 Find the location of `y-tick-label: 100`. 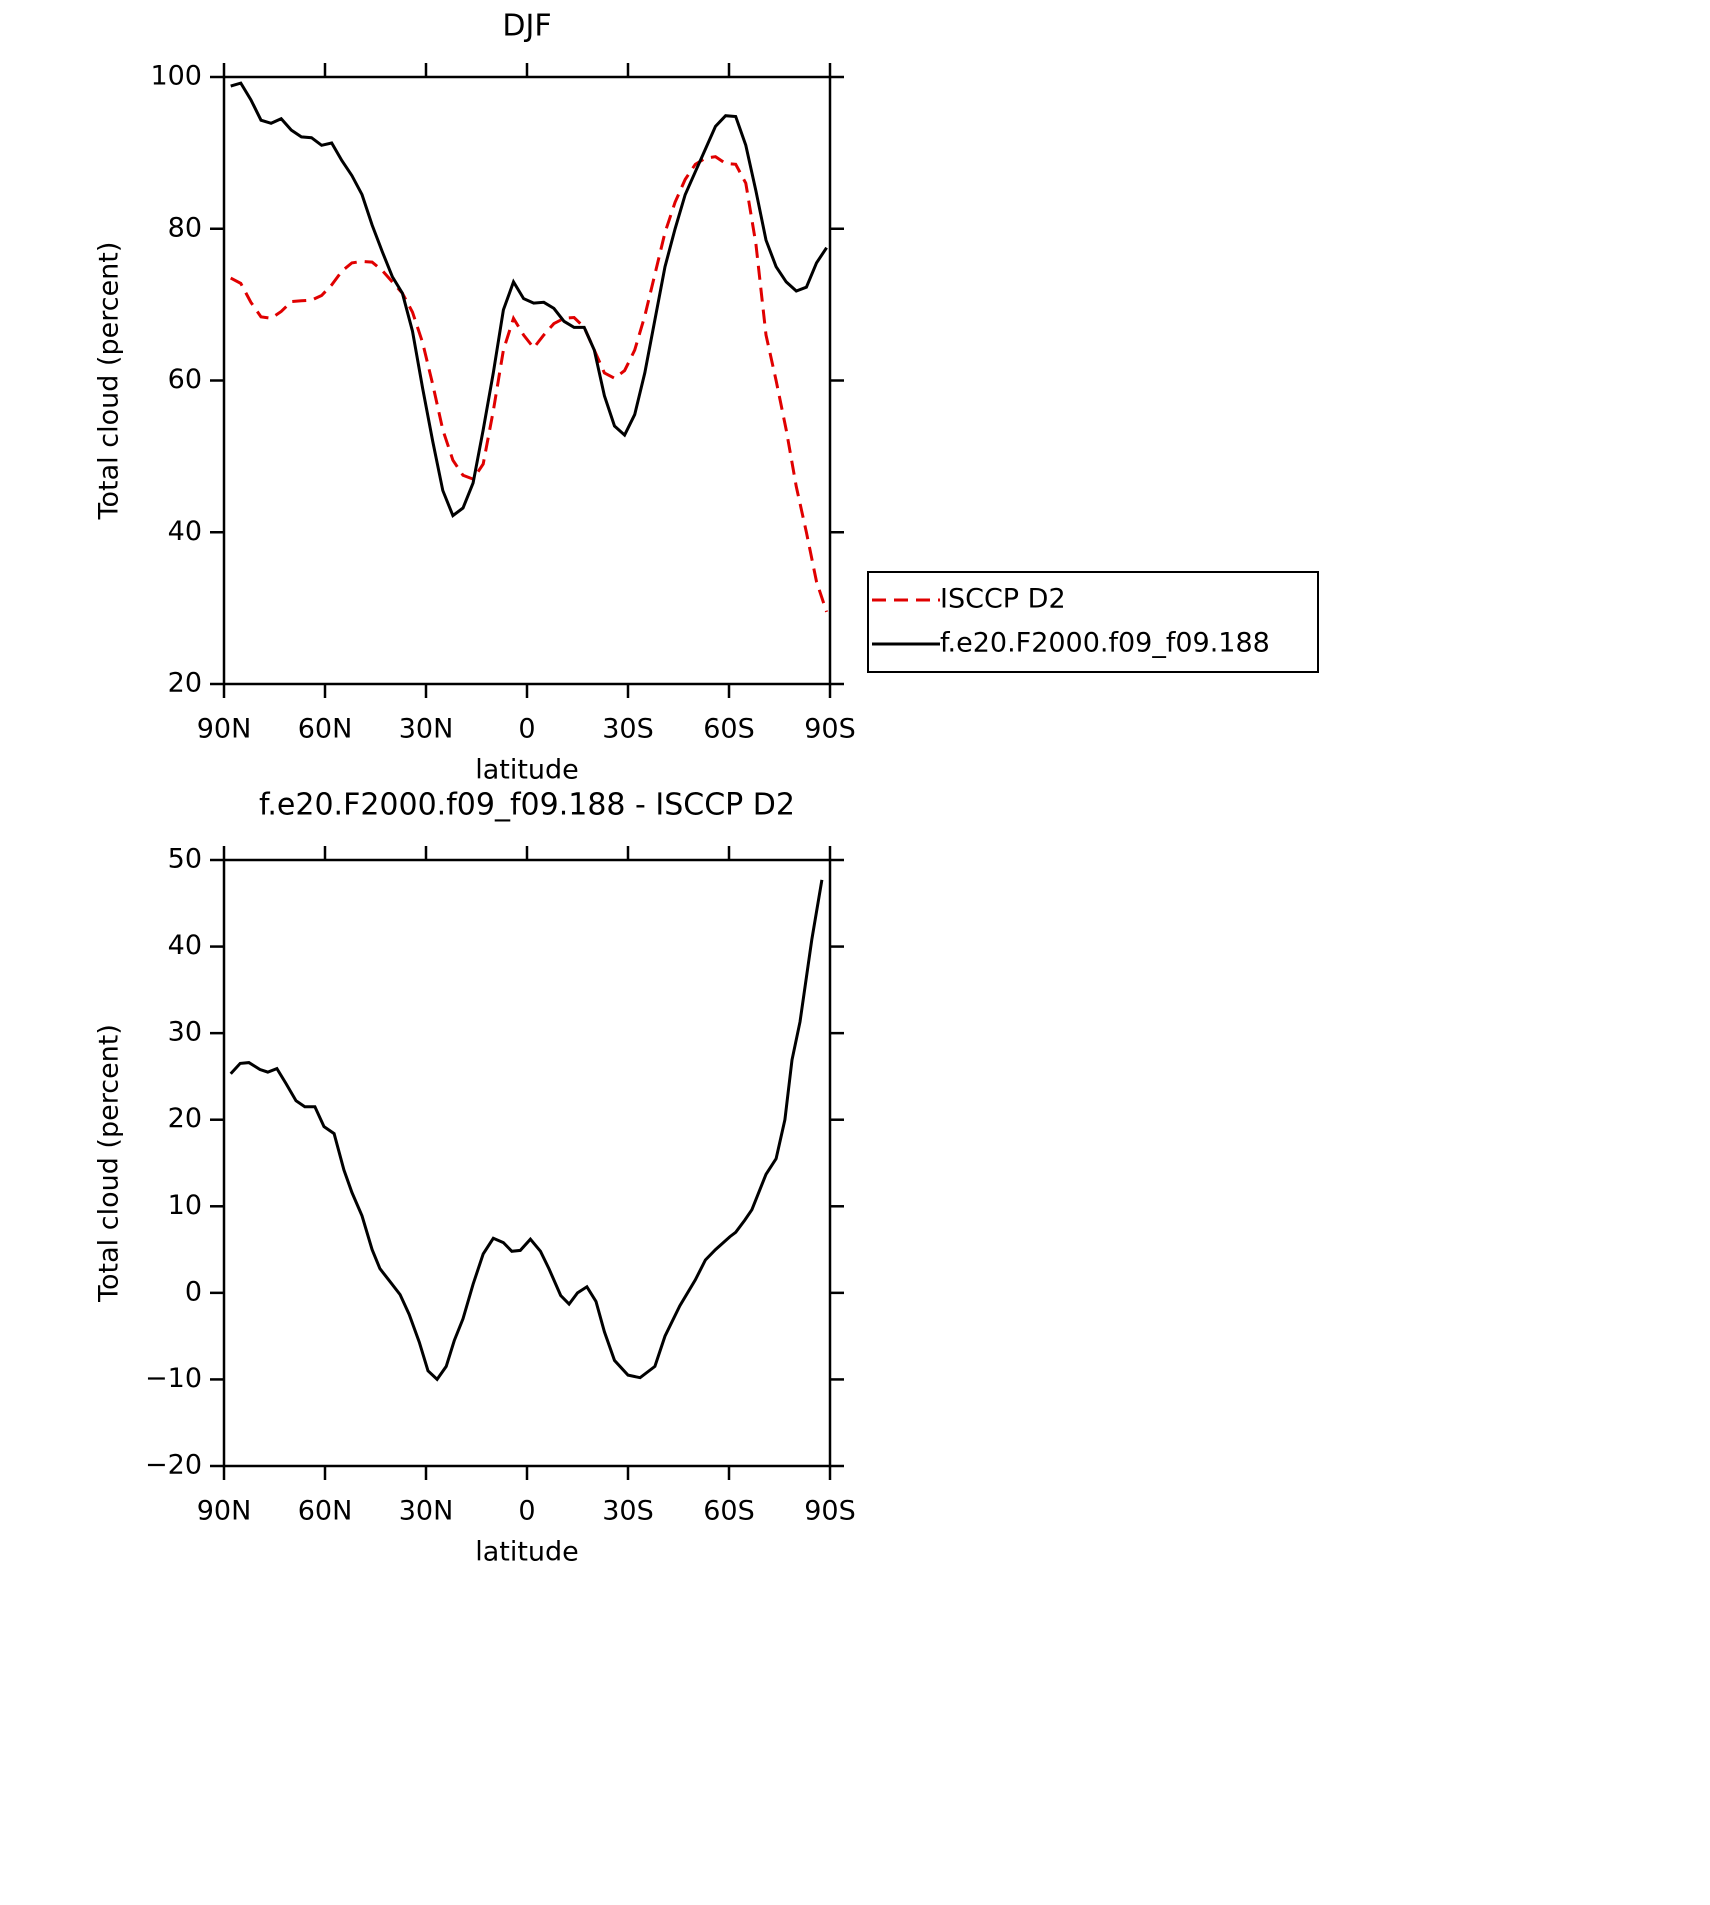

y-tick-label: 100 is located at coordinates (176, 76).